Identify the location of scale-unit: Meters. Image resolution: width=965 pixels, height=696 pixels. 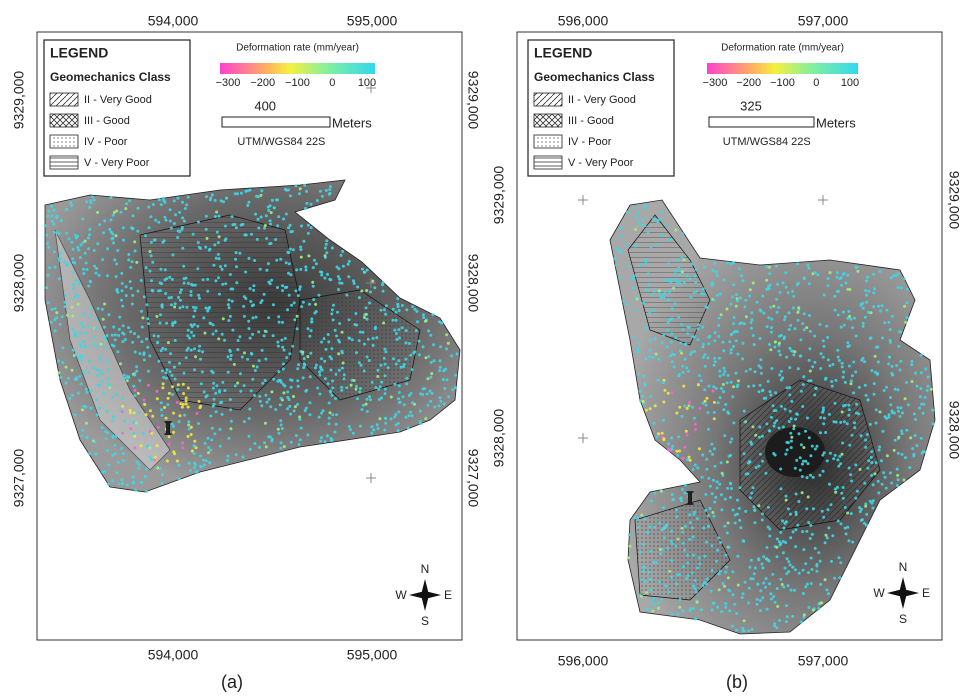
(352, 122).